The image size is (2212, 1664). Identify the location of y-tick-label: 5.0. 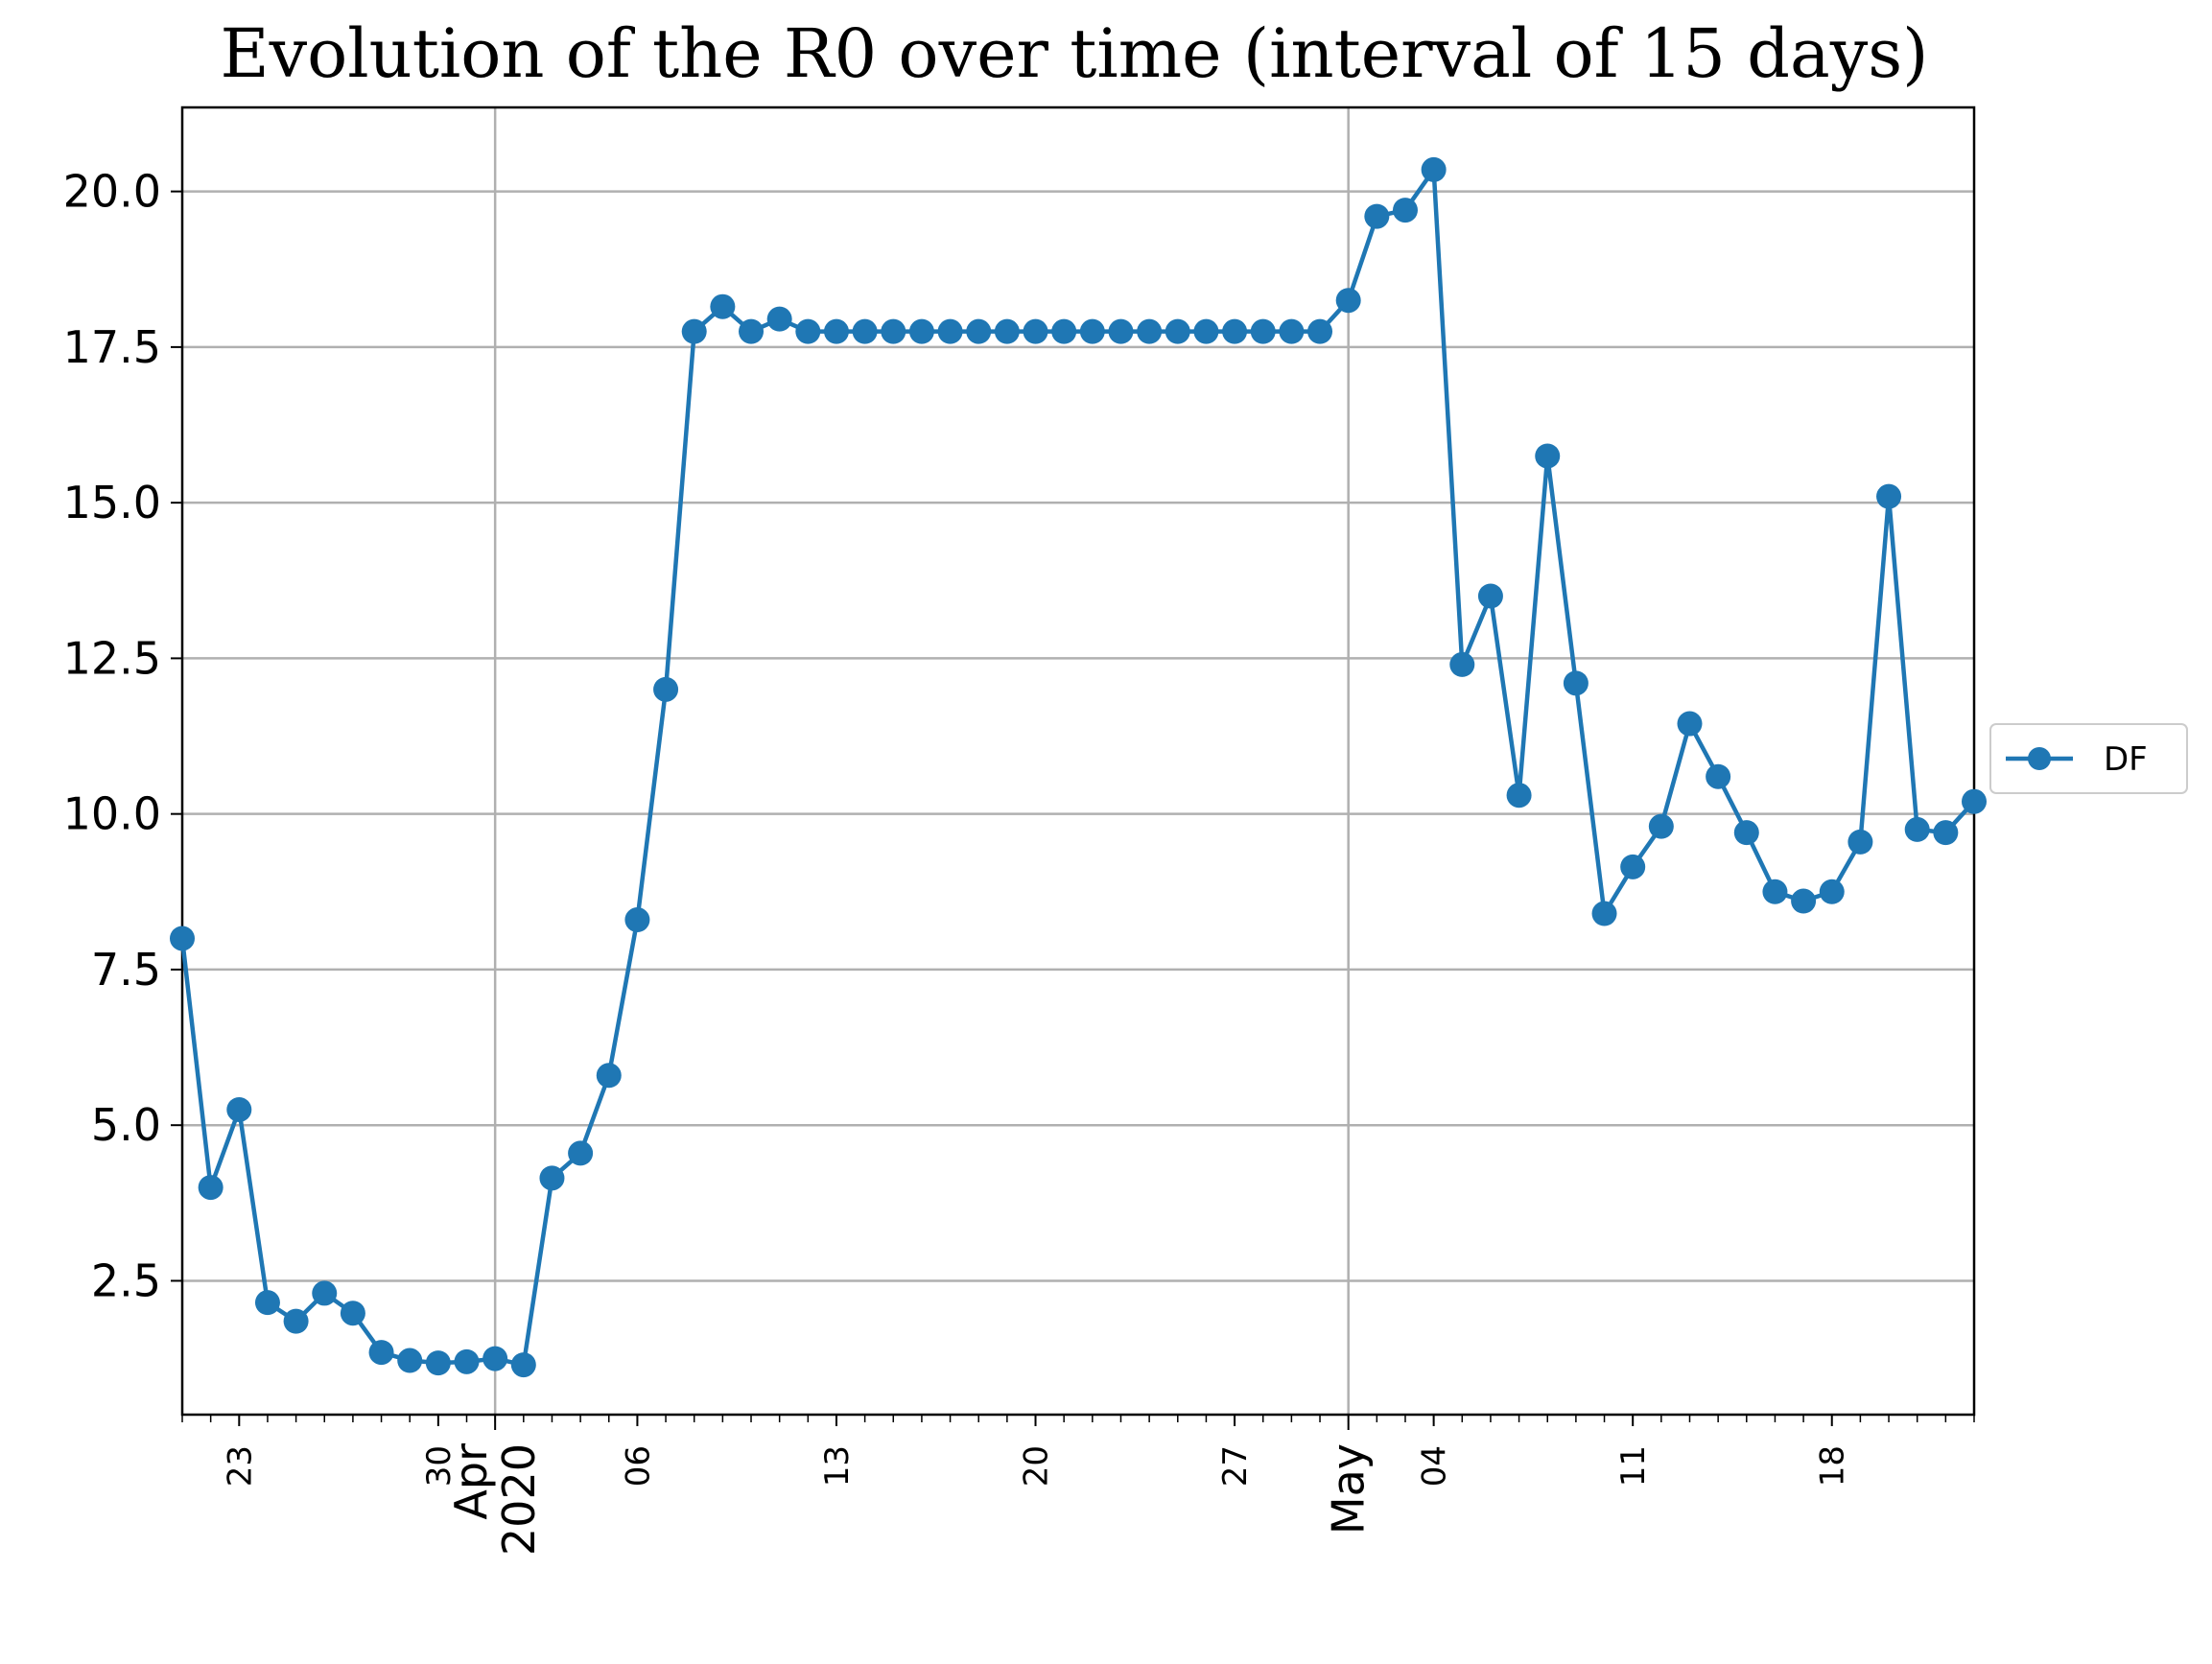
(126, 1125).